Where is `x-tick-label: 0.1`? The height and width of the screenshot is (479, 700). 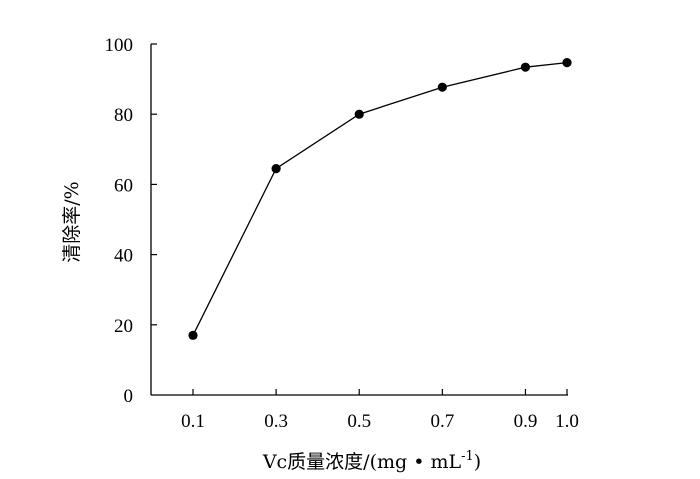 x-tick-label: 0.1 is located at coordinates (193, 421).